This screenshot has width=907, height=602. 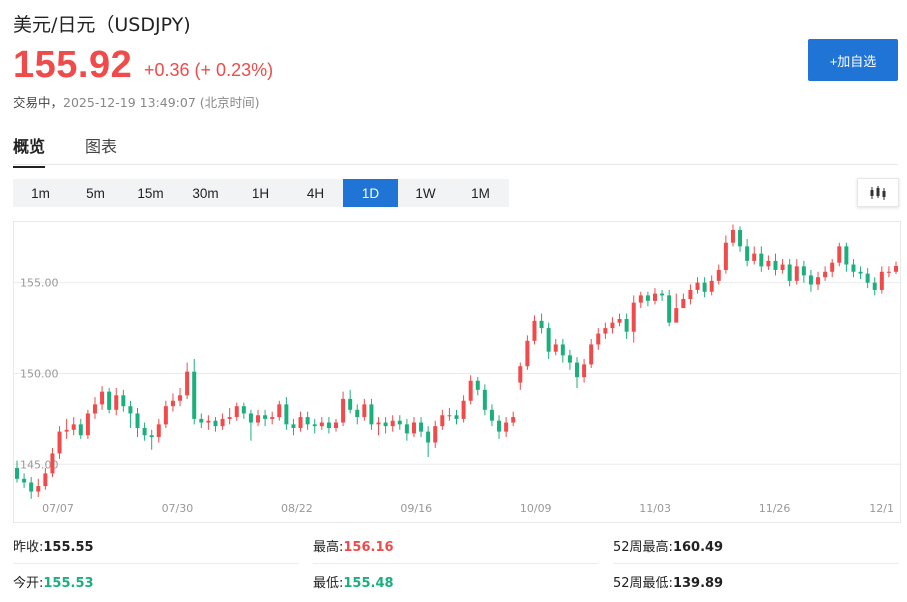 What do you see at coordinates (29, 150) in the screenshot?
I see `tab-overview: 概览` at bounding box center [29, 150].